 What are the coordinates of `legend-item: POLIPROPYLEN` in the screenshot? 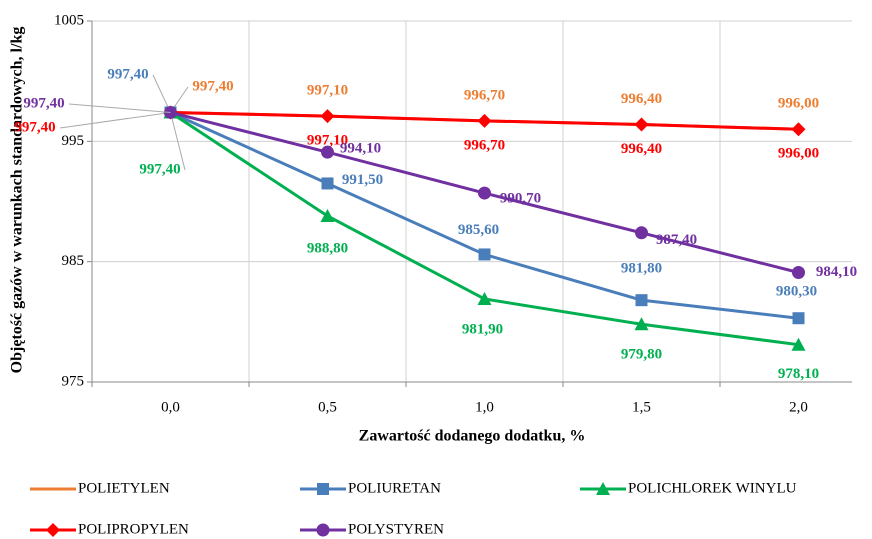 It's located at (109, 529).